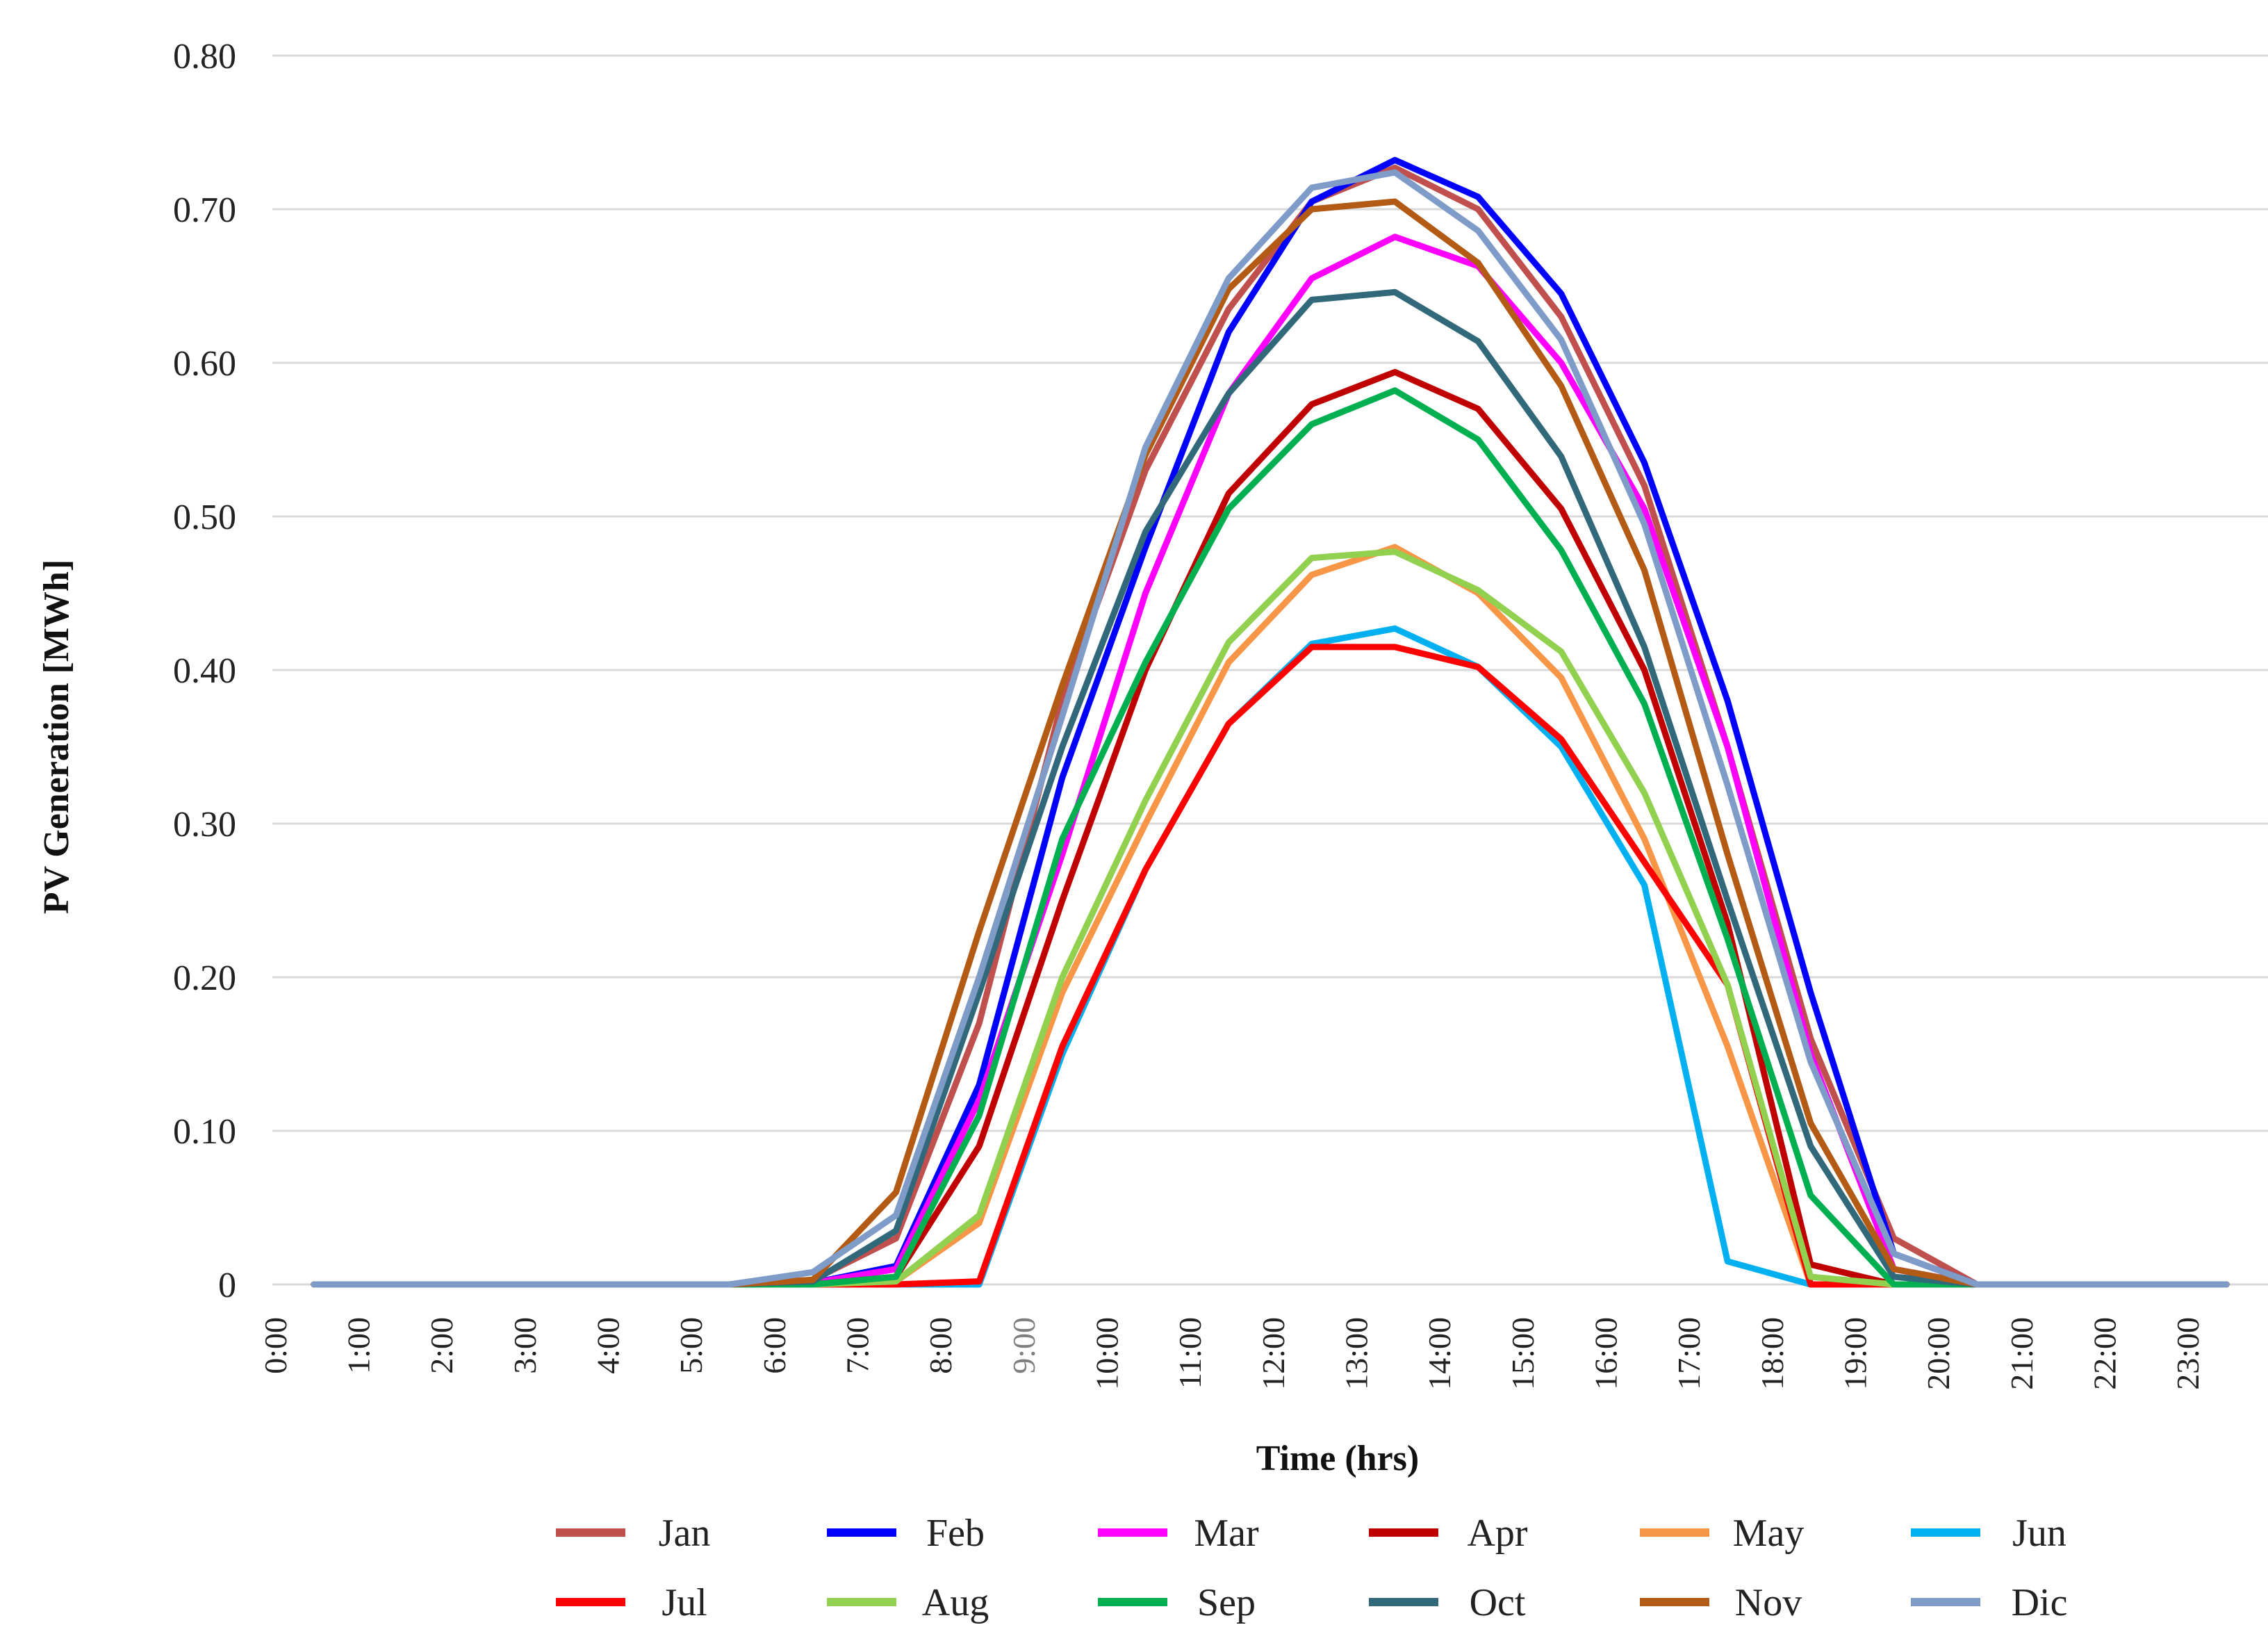 The image size is (2268, 1641). What do you see at coordinates (204, 824) in the screenshot?
I see `y-tick-label: 0.30` at bounding box center [204, 824].